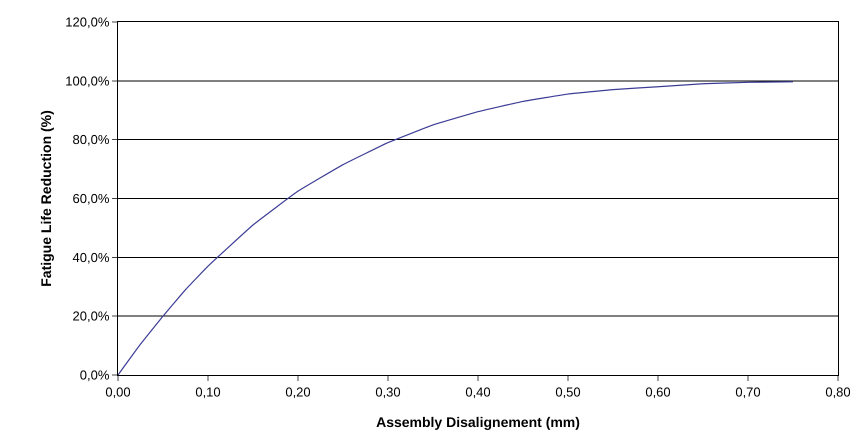 The width and height of the screenshot is (866, 445). What do you see at coordinates (95, 375) in the screenshot?
I see `y-tick-label: 0,0%` at bounding box center [95, 375].